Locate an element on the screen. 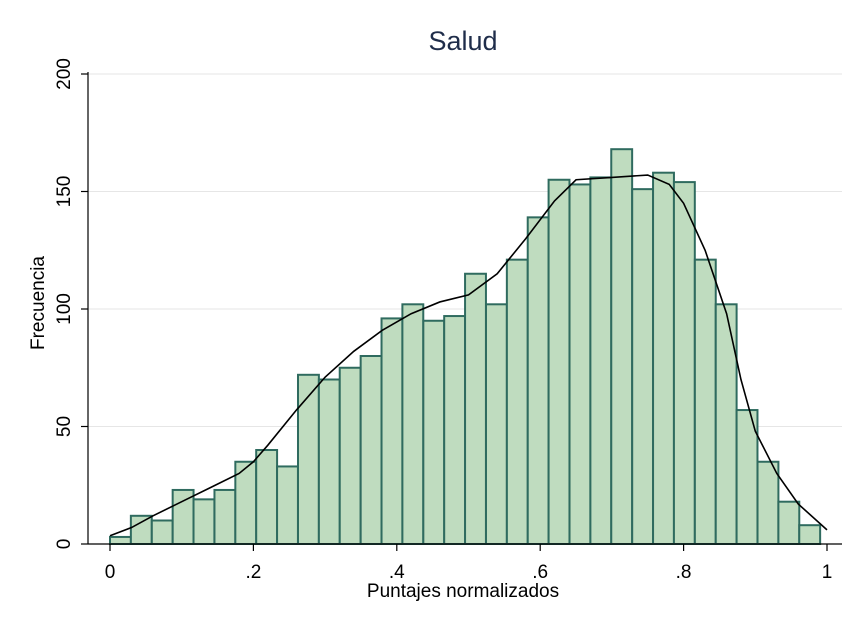 The width and height of the screenshot is (864, 629). x-tick-label-2: .4 is located at coordinates (397, 572).